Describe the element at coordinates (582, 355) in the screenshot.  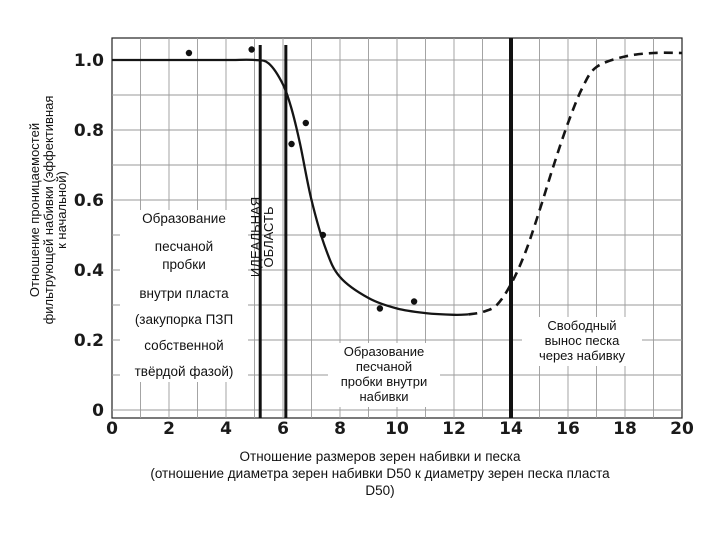
I see `annotation-line: через набивку` at that location.